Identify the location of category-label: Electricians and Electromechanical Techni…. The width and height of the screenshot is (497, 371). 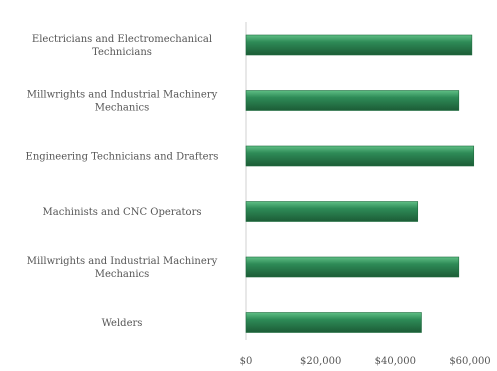
(122, 46).